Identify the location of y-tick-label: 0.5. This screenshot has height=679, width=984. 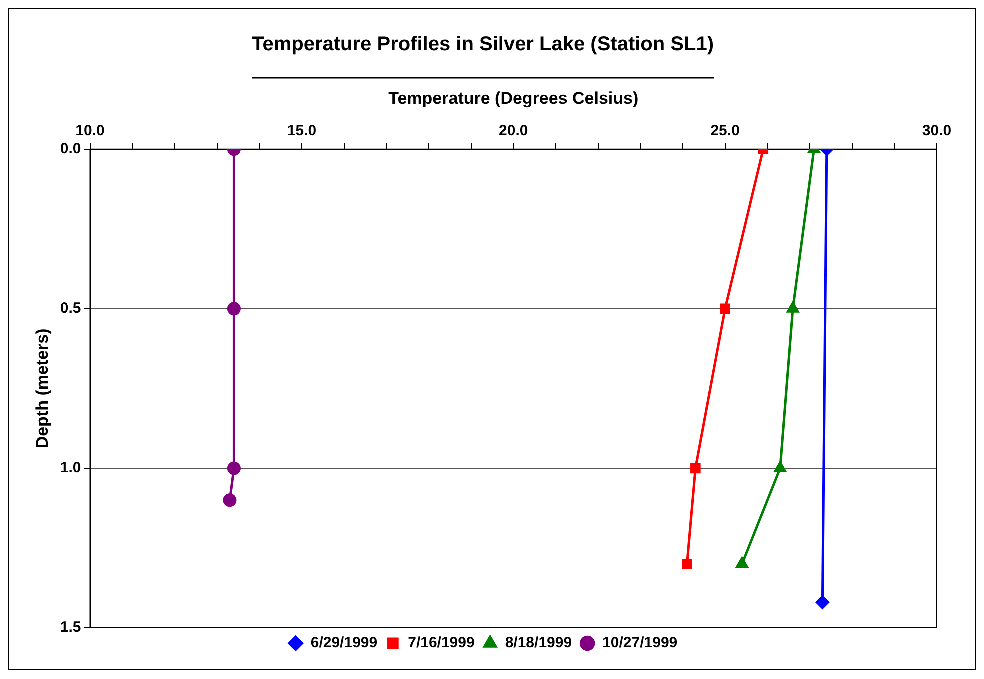
(71, 309).